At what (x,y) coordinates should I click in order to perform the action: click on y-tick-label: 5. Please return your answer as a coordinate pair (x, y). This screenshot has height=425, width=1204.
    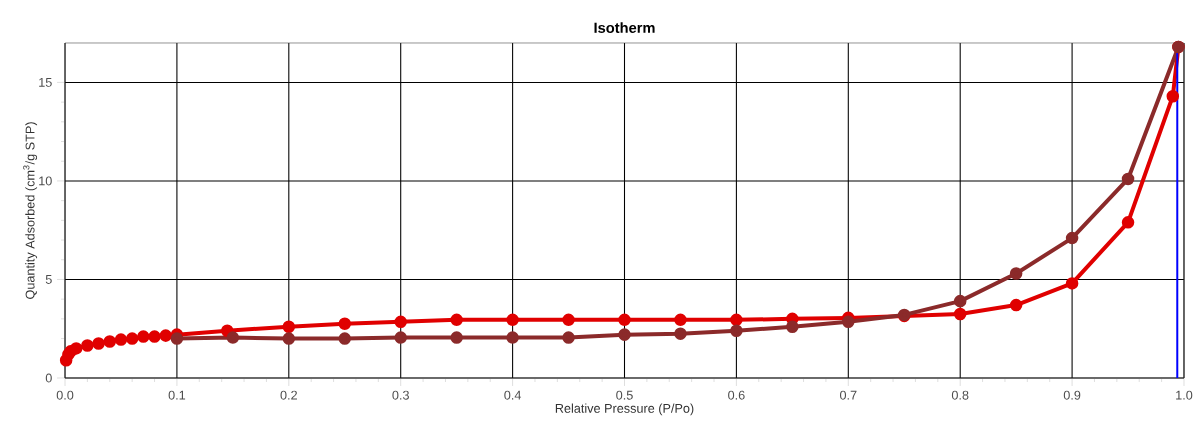
    Looking at the image, I should click on (48, 279).